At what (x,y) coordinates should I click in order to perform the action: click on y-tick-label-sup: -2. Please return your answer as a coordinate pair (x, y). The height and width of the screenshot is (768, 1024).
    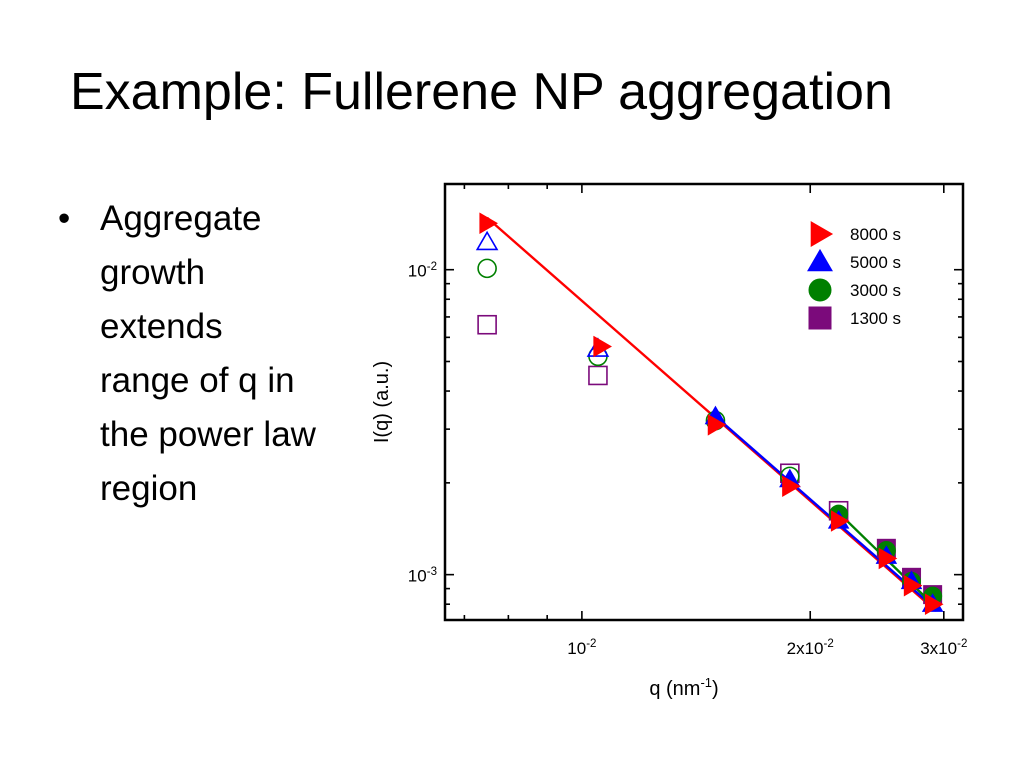
    Looking at the image, I should click on (432, 267).